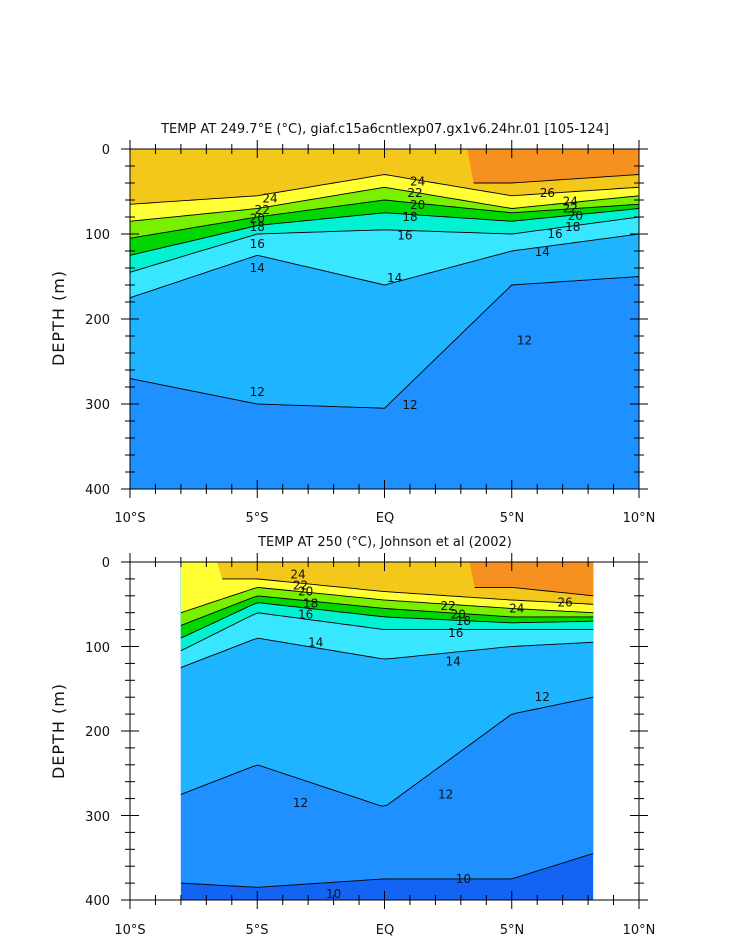 The width and height of the screenshot is (733, 945). Describe the element at coordinates (384, 542) in the screenshot. I see `chart-title: TEMP AT 250 (°C), Johnson et al (2002)` at that location.